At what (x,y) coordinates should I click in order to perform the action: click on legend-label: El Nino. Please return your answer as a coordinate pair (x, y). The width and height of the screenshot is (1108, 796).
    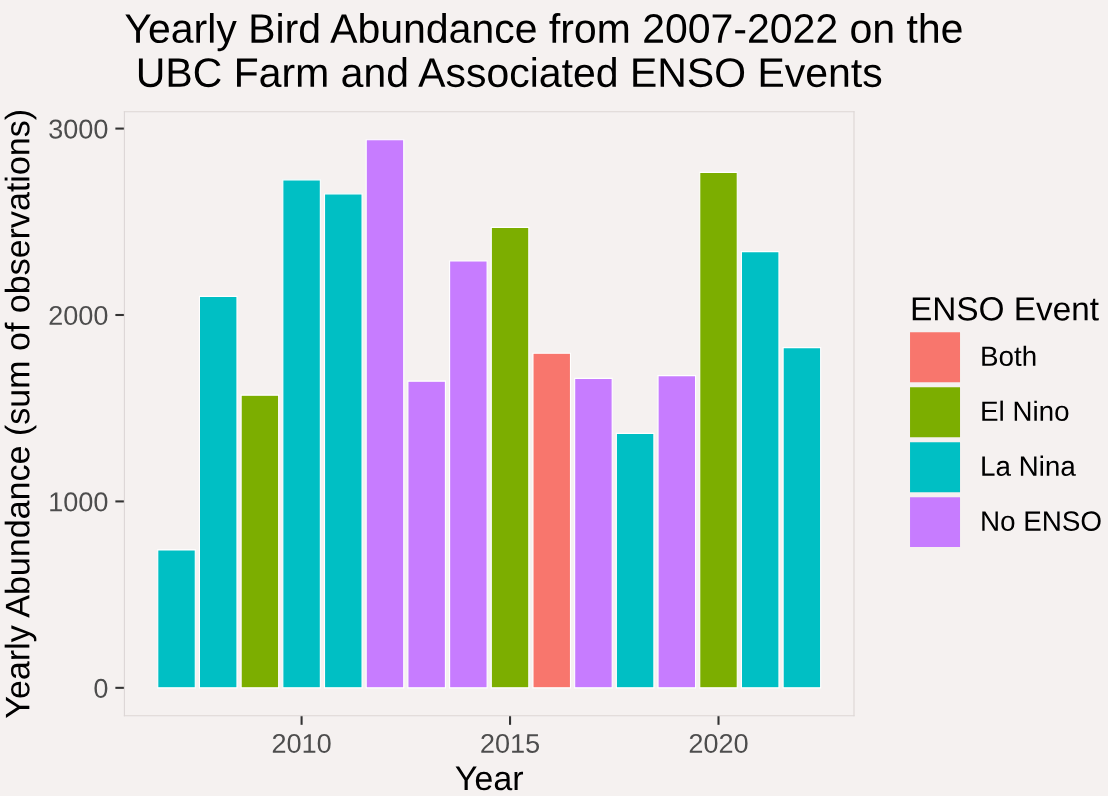
    Looking at the image, I should click on (1025, 411).